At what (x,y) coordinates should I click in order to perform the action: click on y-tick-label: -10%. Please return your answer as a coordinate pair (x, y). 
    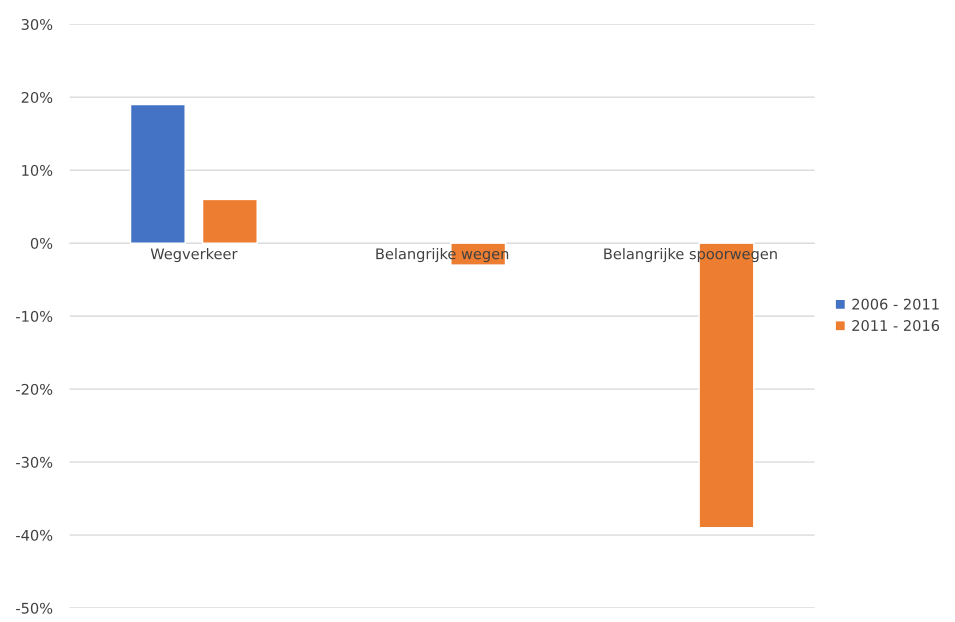
    Looking at the image, I should click on (34, 316).